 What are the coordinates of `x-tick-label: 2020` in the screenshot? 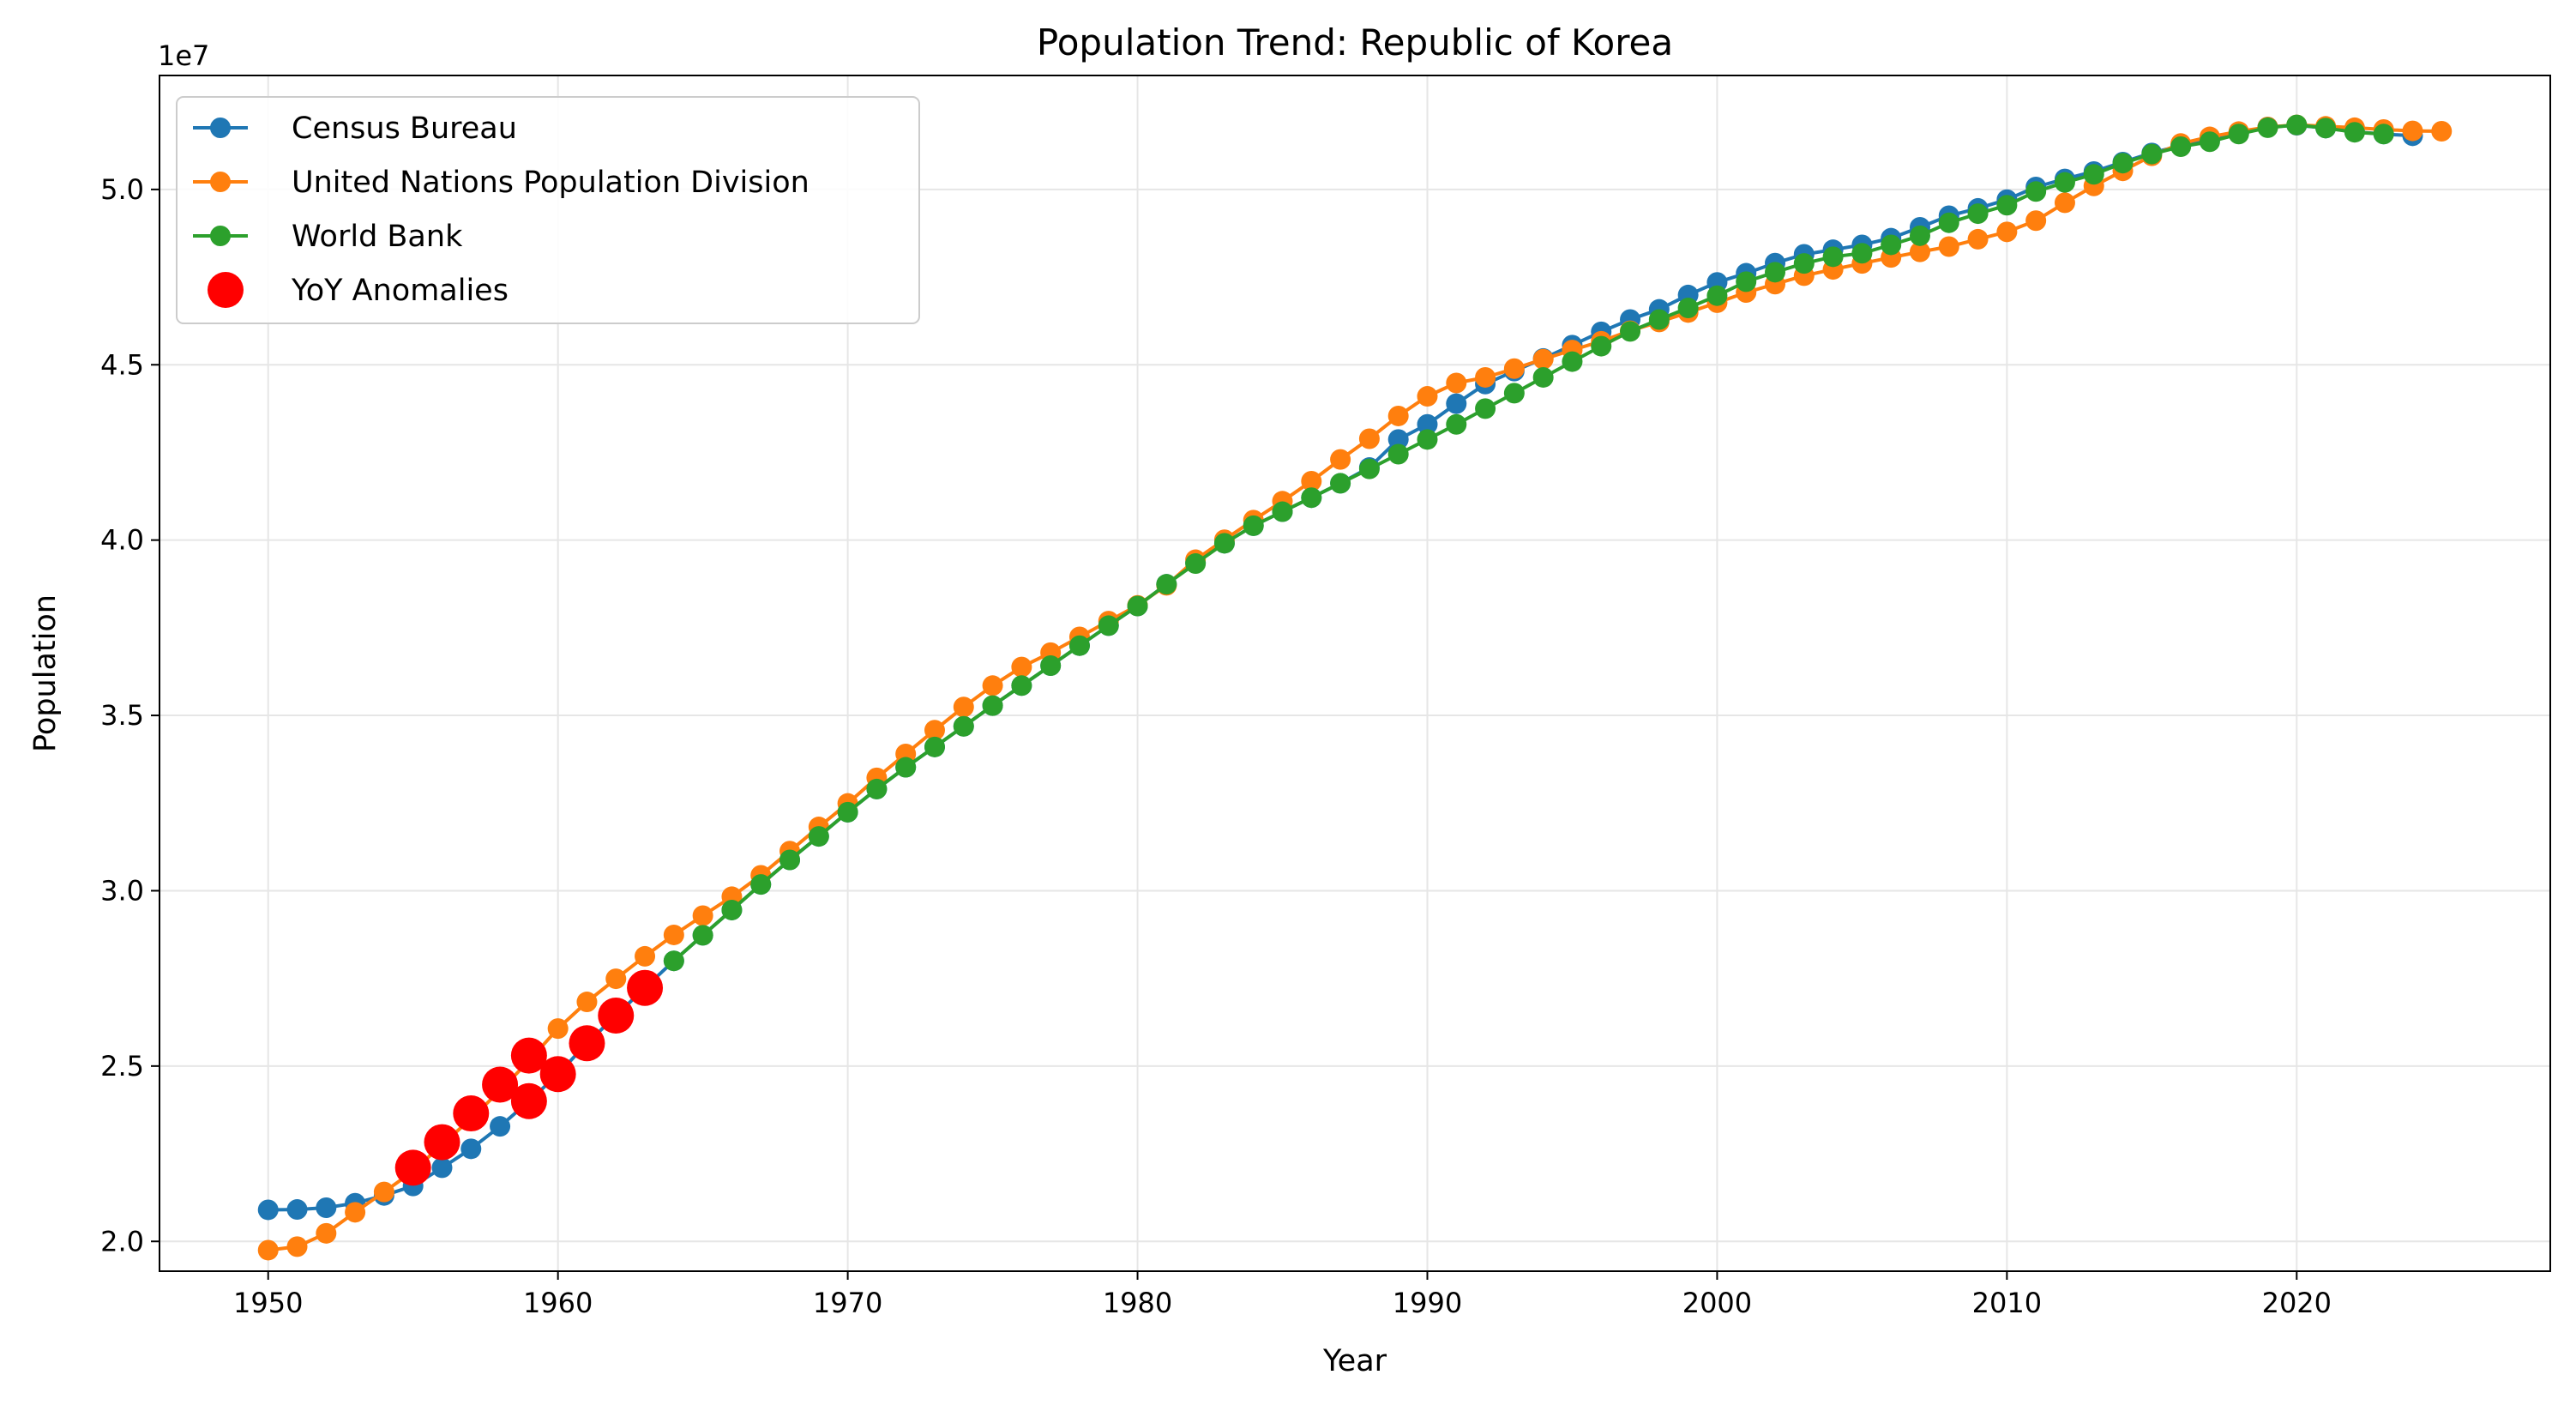 It's located at (2297, 1303).